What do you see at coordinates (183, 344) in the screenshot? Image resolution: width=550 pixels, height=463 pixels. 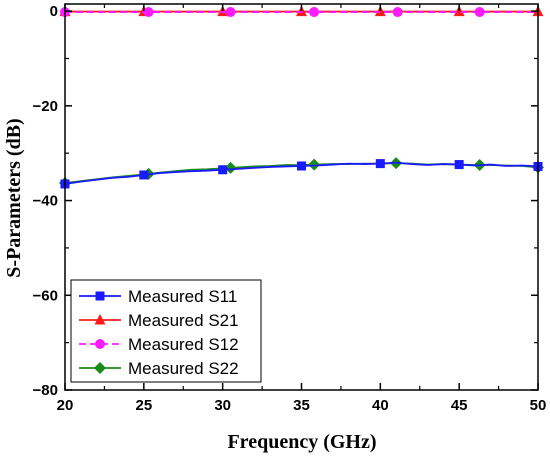 I see `legend-label-measured-s12: Measured S12` at bounding box center [183, 344].